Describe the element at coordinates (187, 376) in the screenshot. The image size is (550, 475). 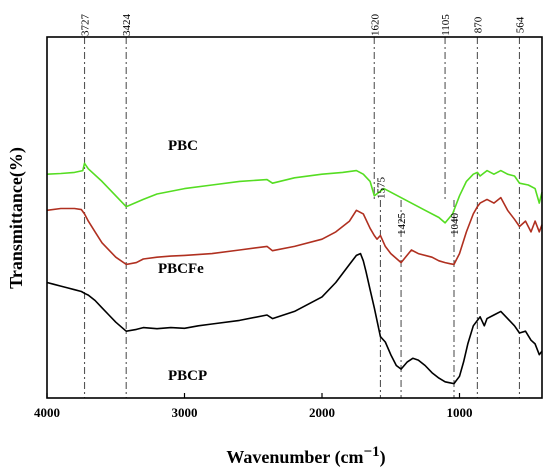
I see `series-label-pbcp: PBCP` at that location.